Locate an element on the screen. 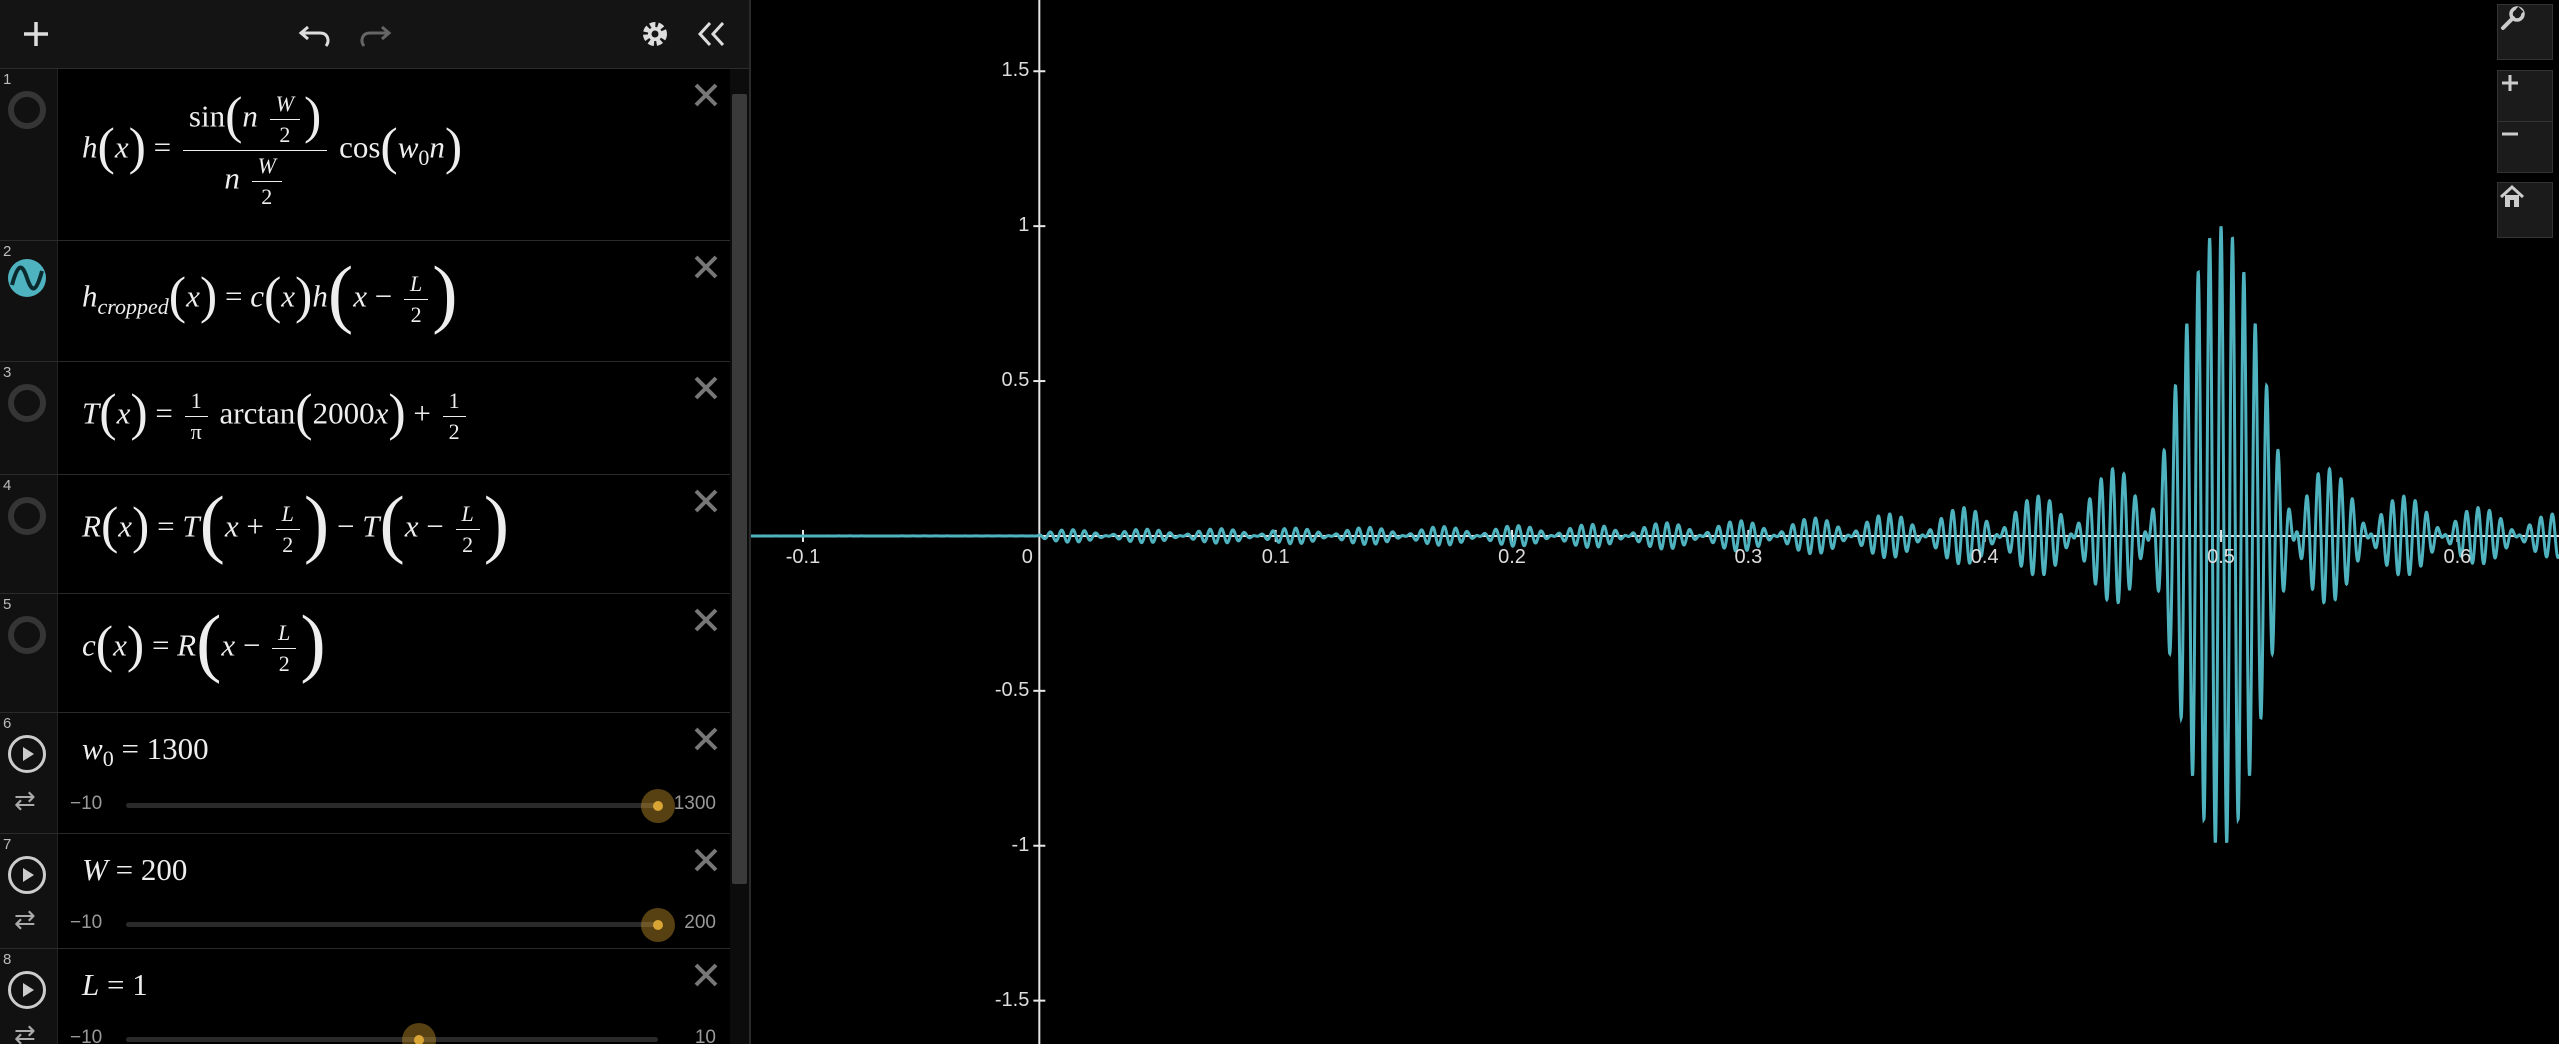  slider-max: 200 is located at coordinates (700, 922).